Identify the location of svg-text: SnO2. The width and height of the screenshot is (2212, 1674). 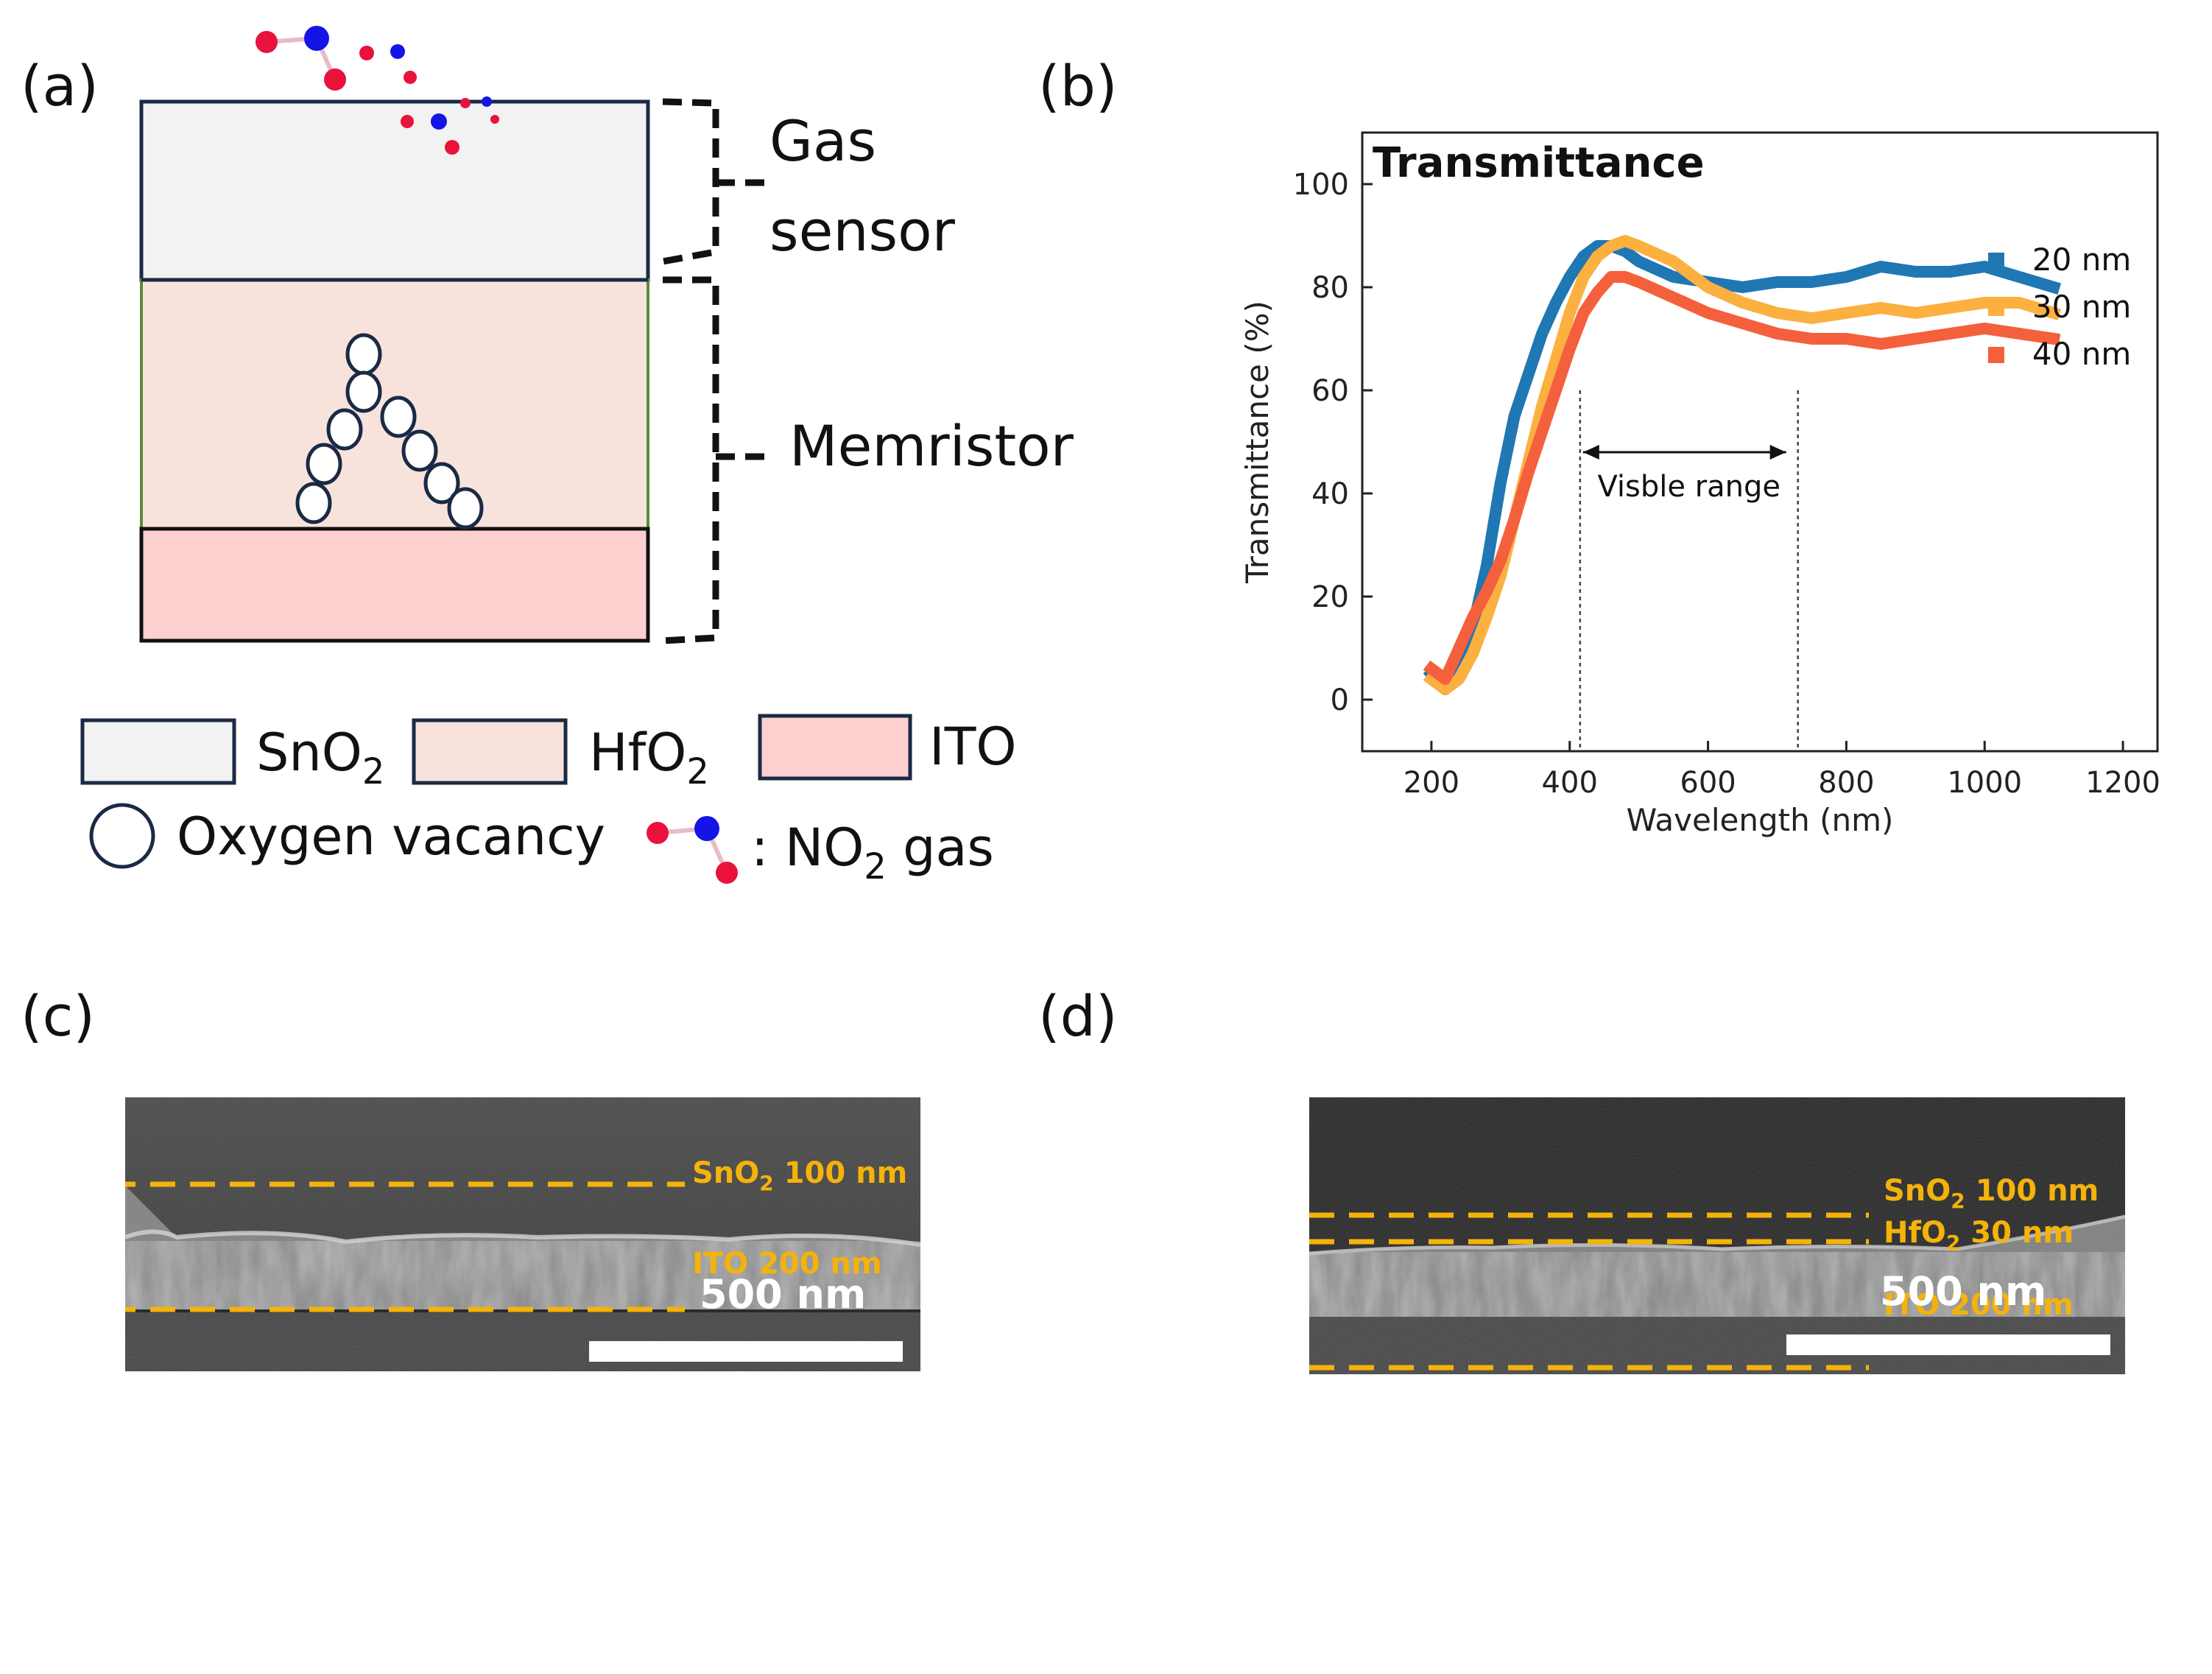
(320, 757).